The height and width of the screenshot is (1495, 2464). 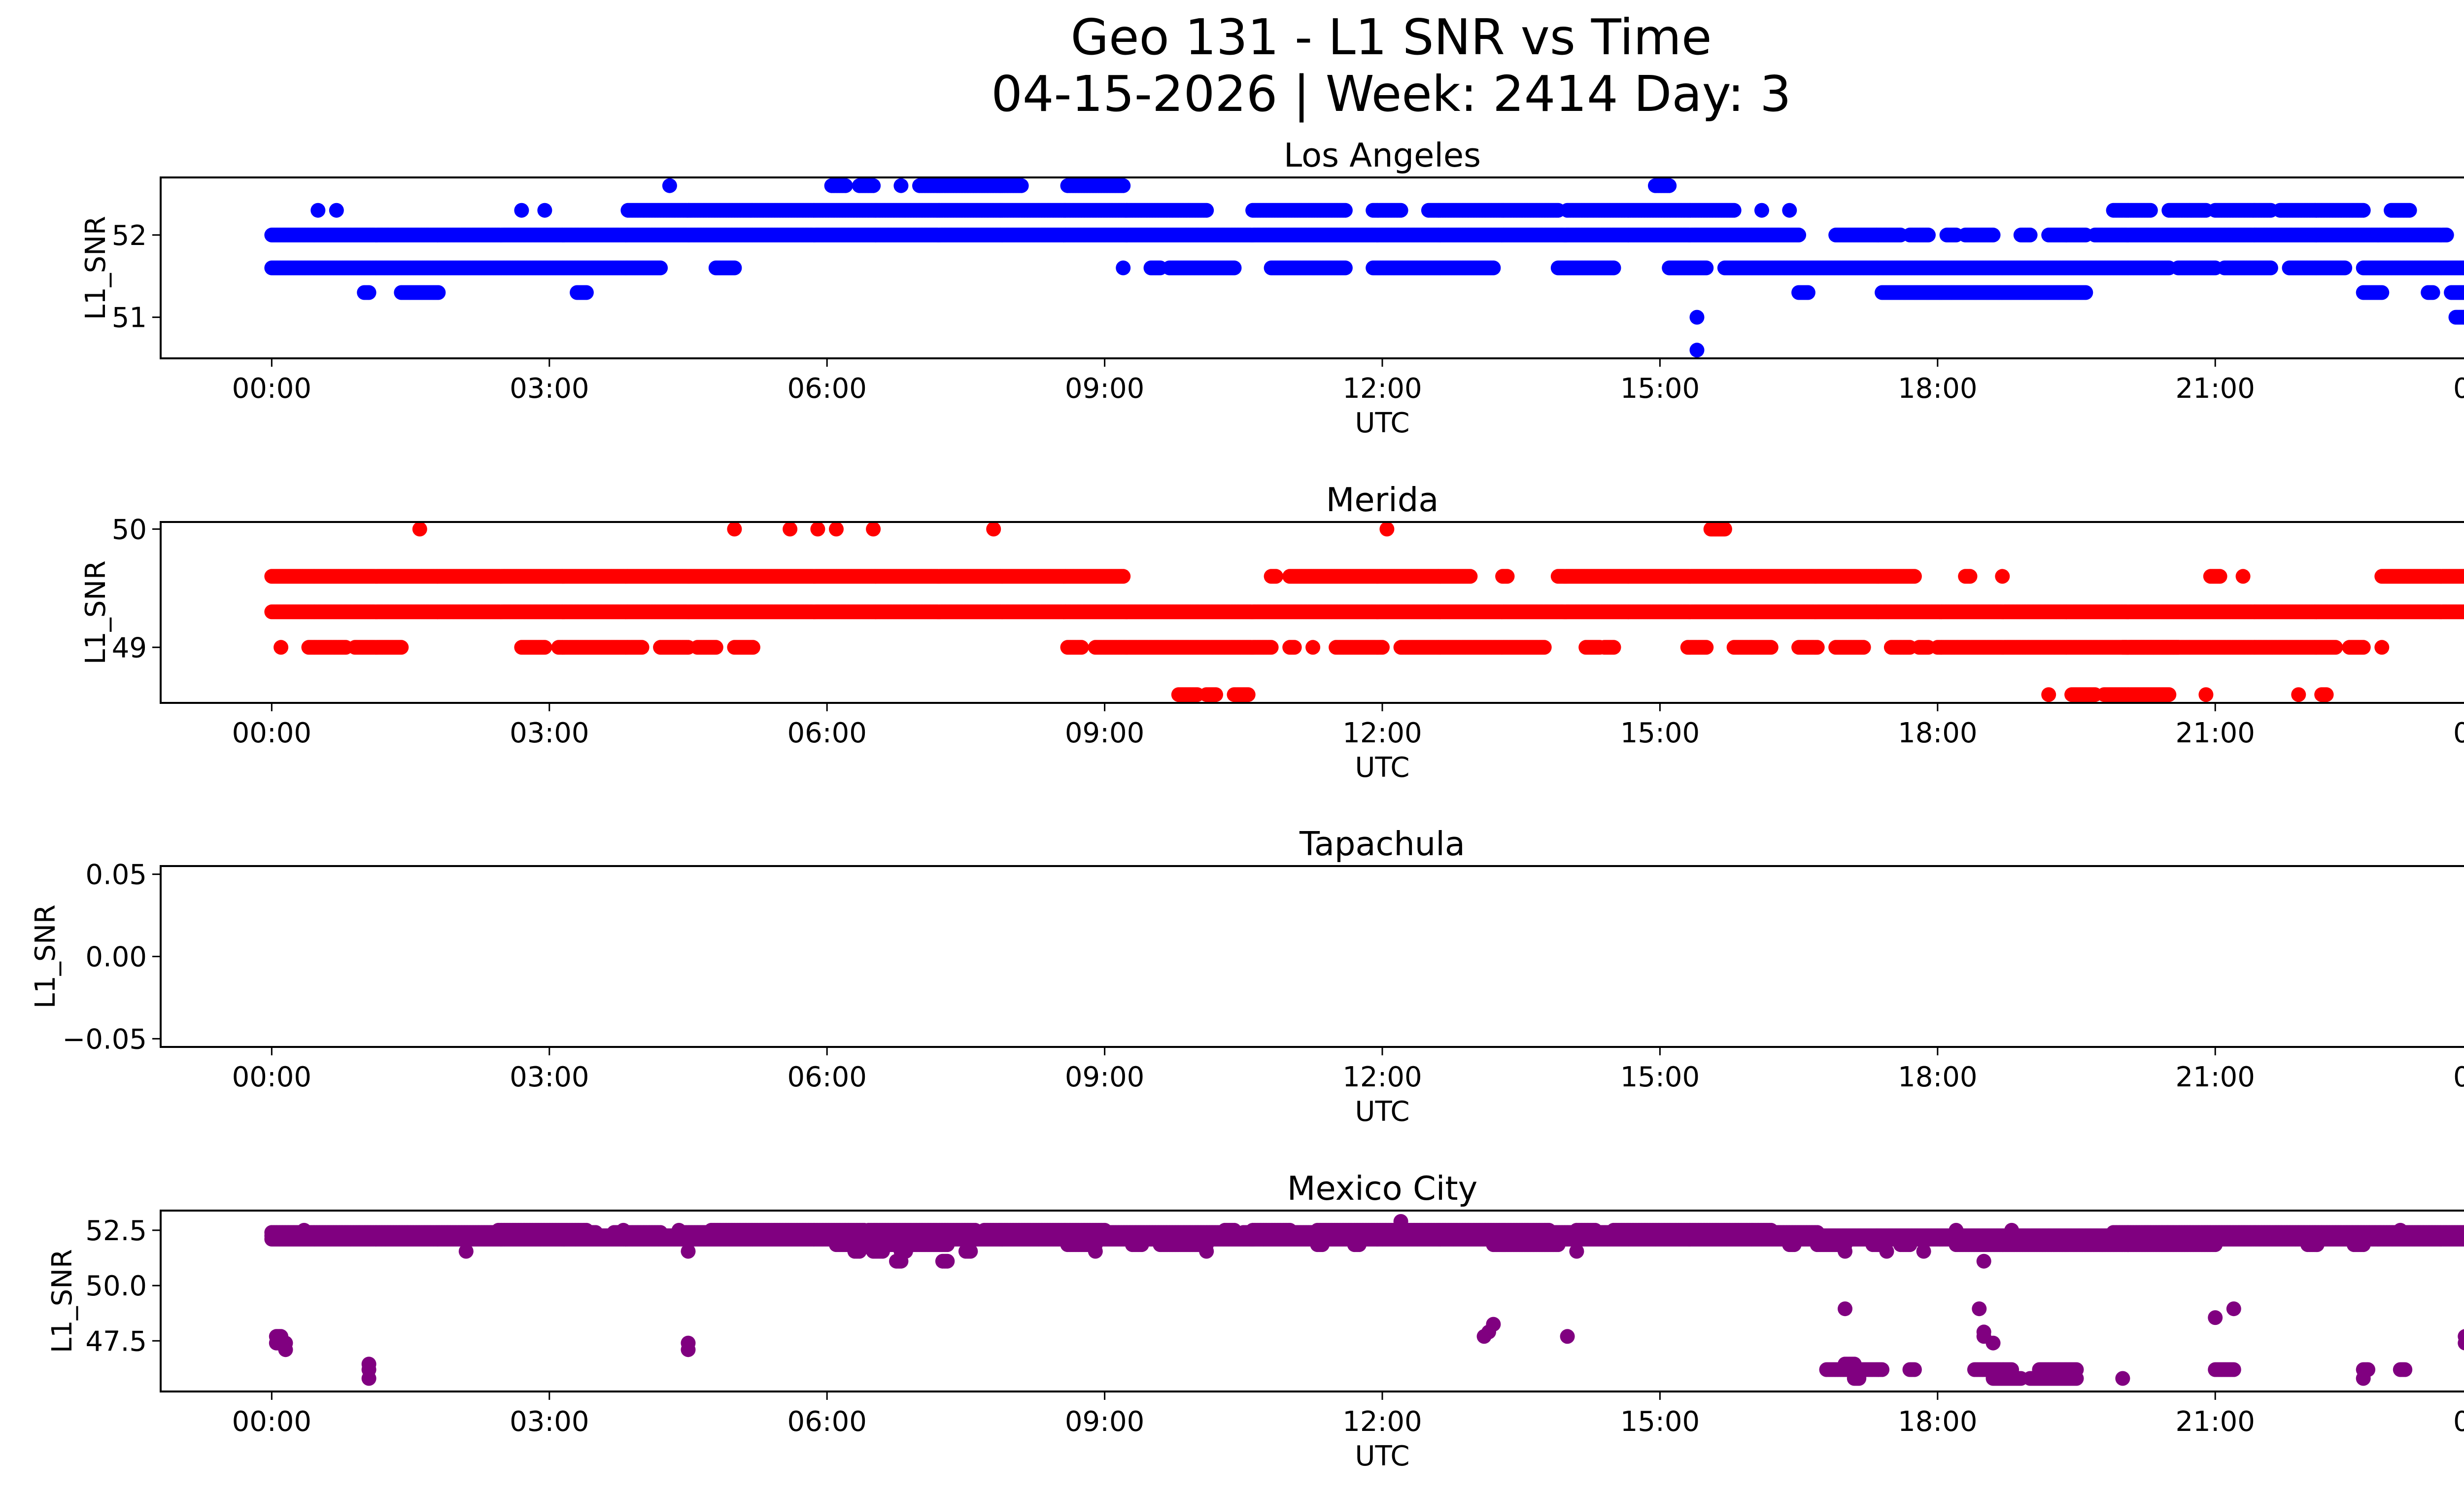 I want to click on y-tick-label: 51, so click(x=129, y=318).